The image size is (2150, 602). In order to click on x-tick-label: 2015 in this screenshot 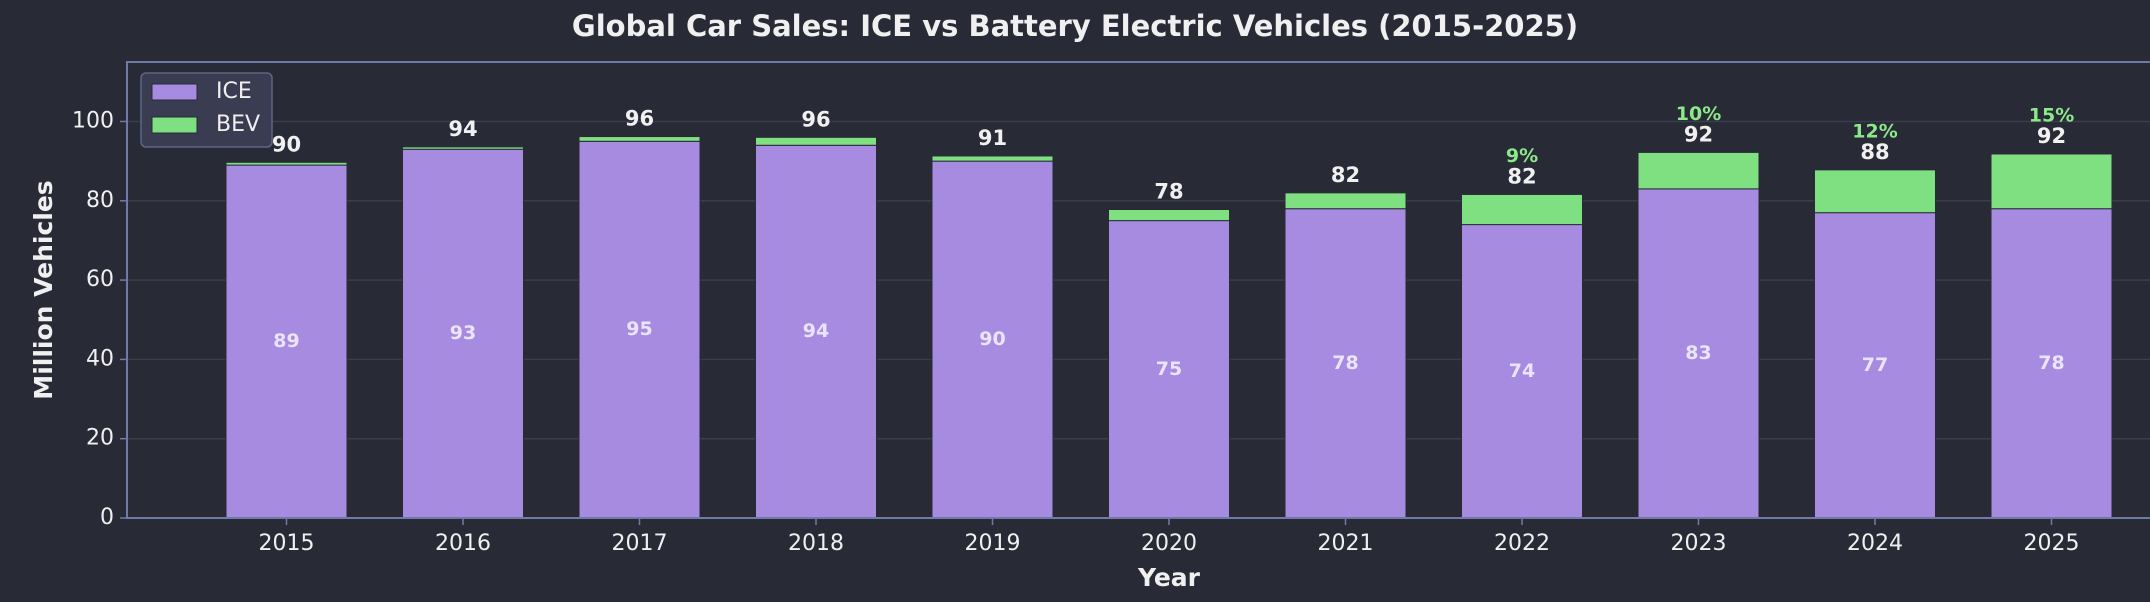, I will do `click(287, 543)`.